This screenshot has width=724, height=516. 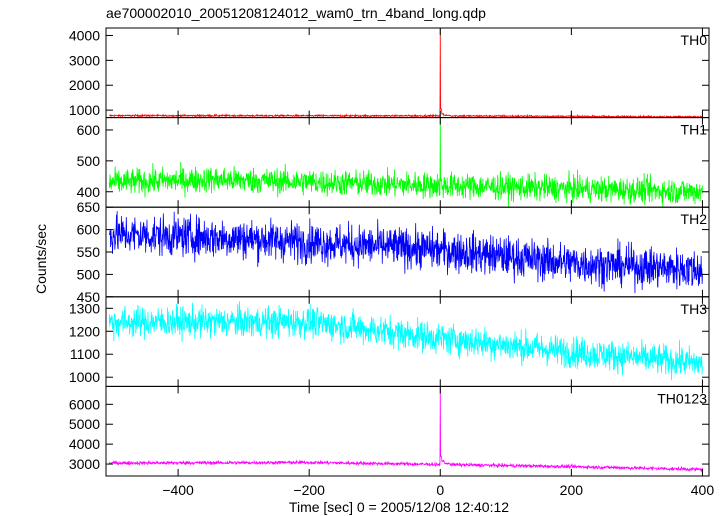 What do you see at coordinates (84, 331) in the screenshot?
I see `y-tick-label: 1200` at bounding box center [84, 331].